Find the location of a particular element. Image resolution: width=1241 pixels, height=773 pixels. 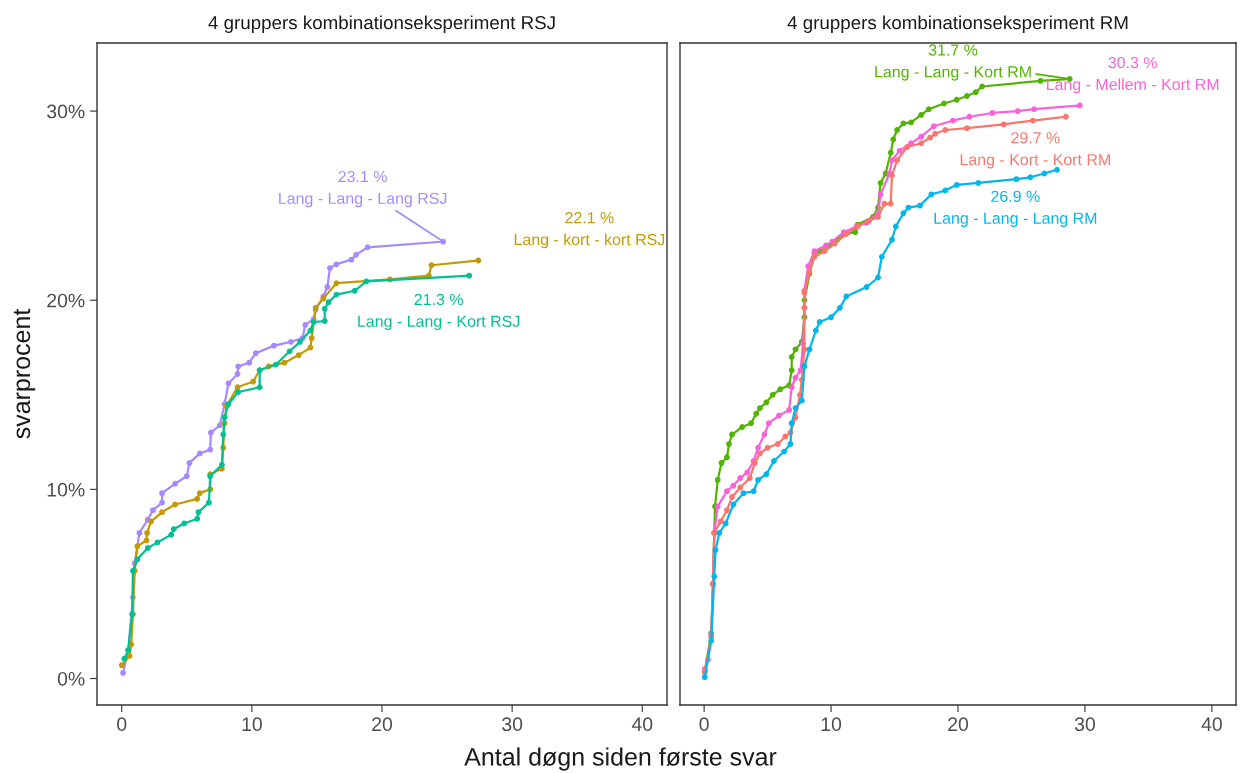

annotation: 22.1 % Lang - kort - kort RSJ is located at coordinates (589, 230).